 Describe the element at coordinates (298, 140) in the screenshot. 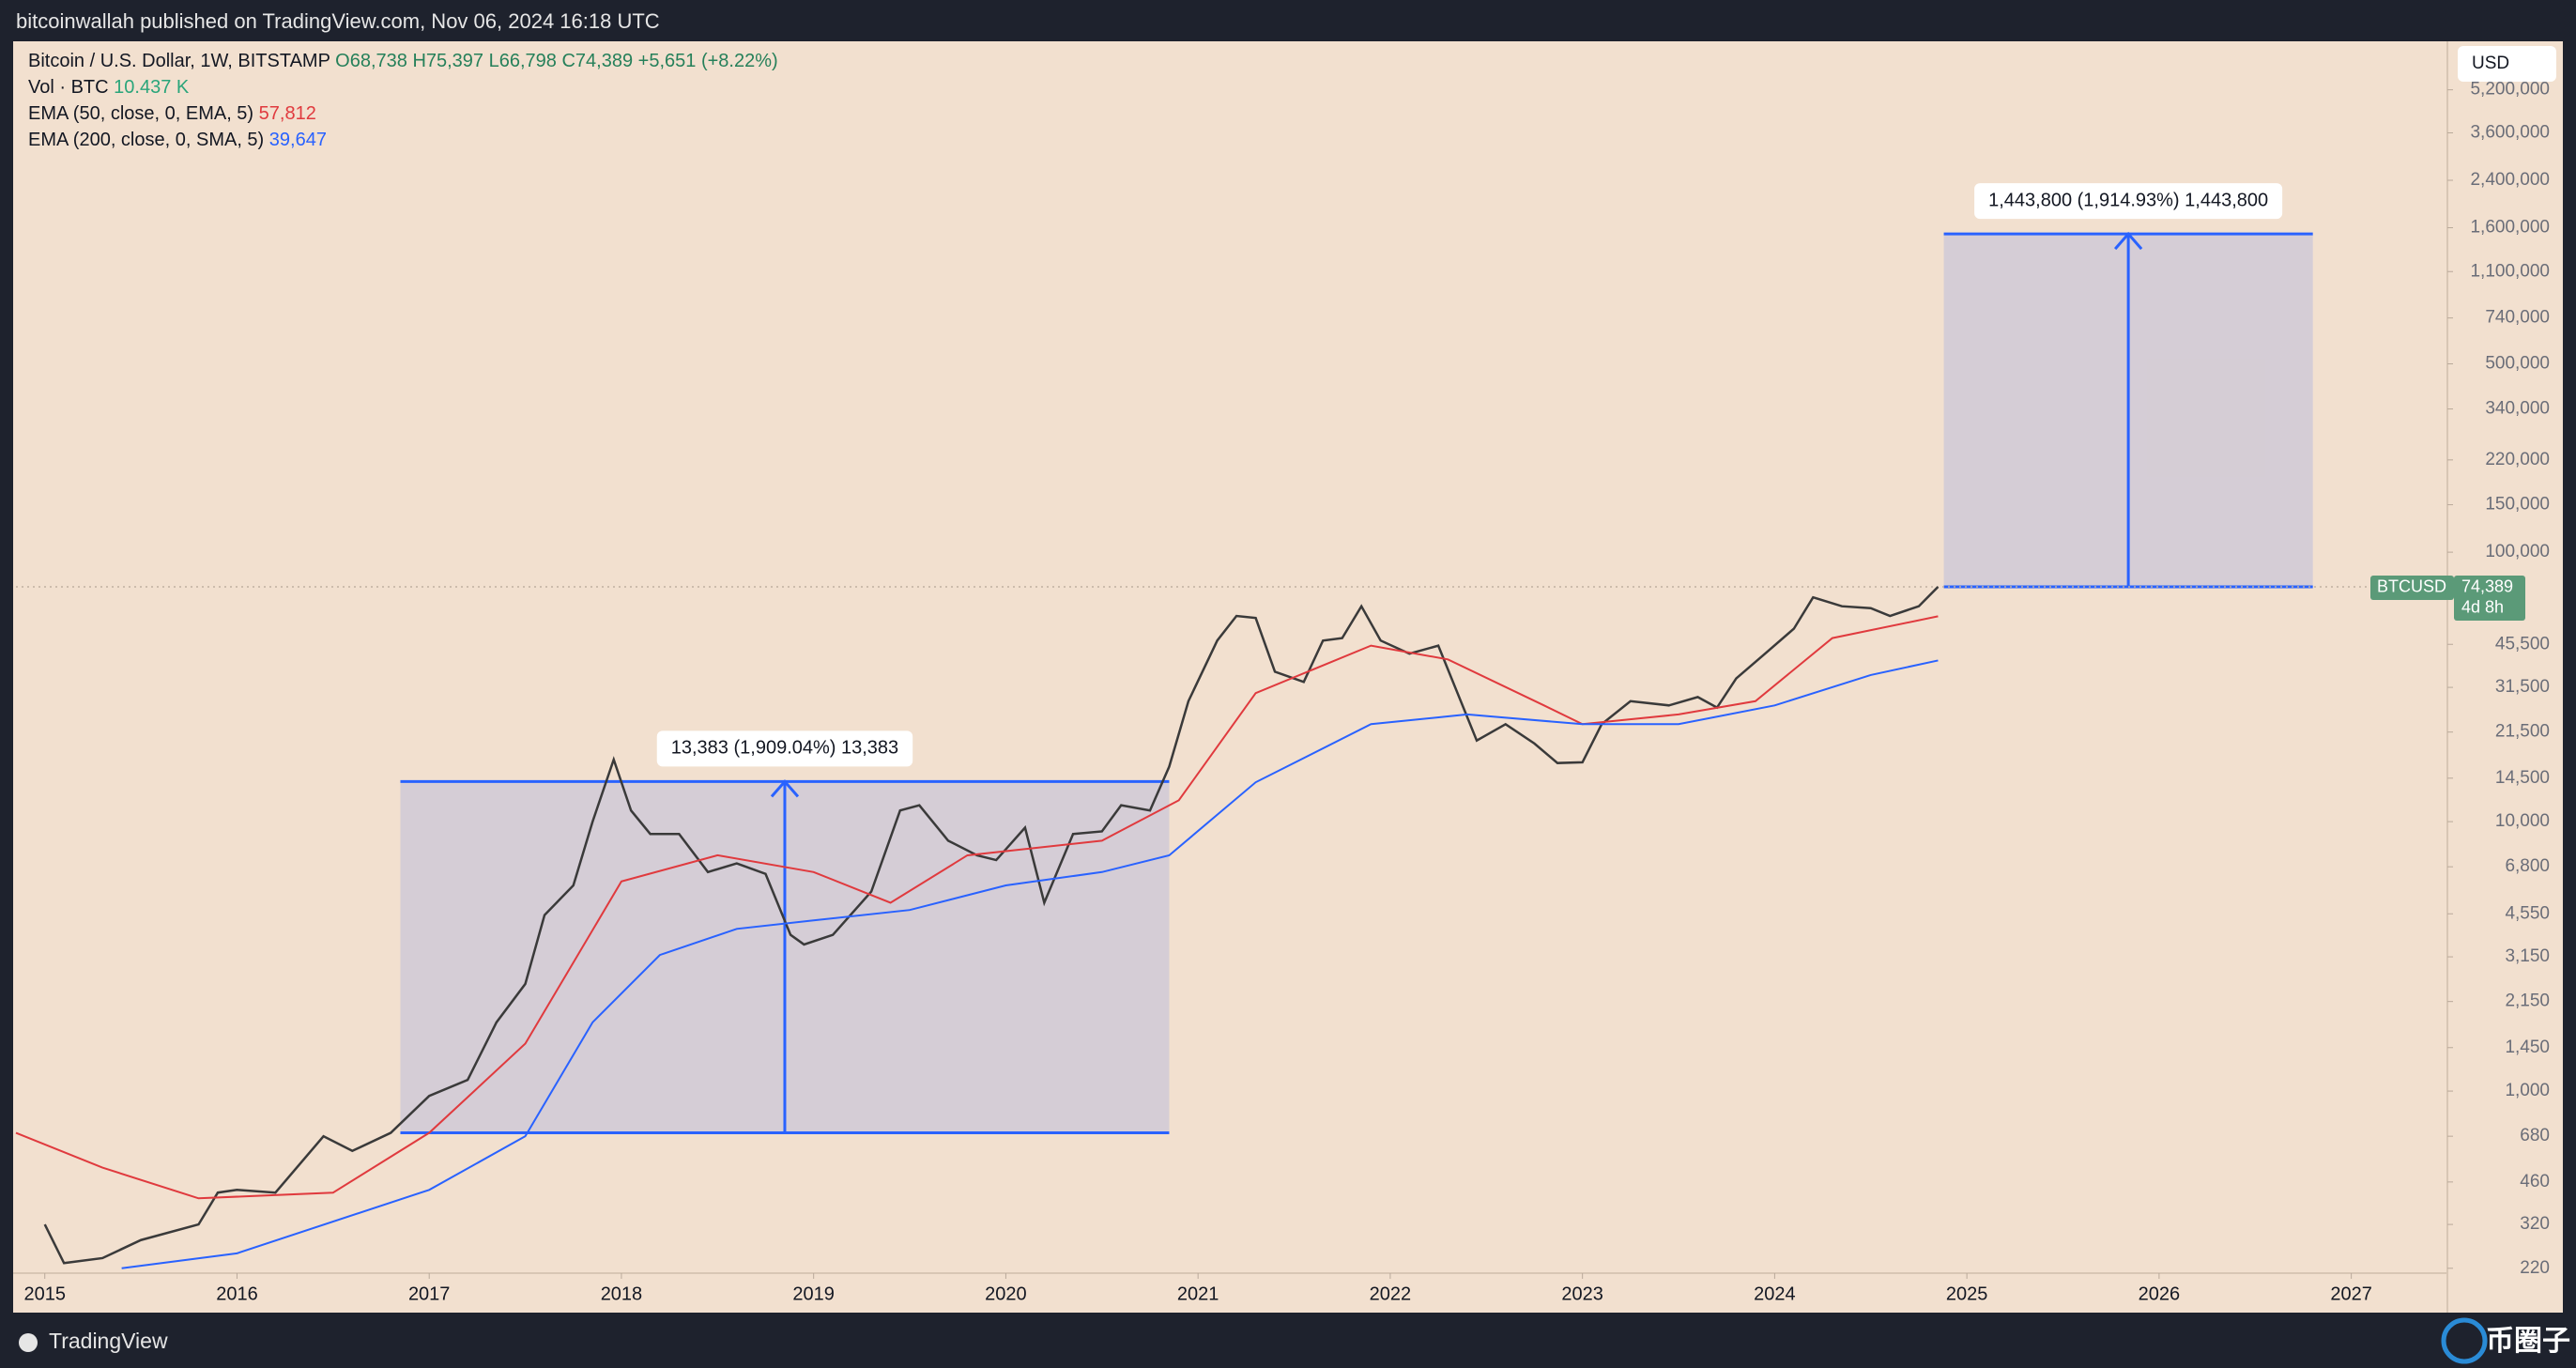

I see `legend-item: 39,647` at that location.